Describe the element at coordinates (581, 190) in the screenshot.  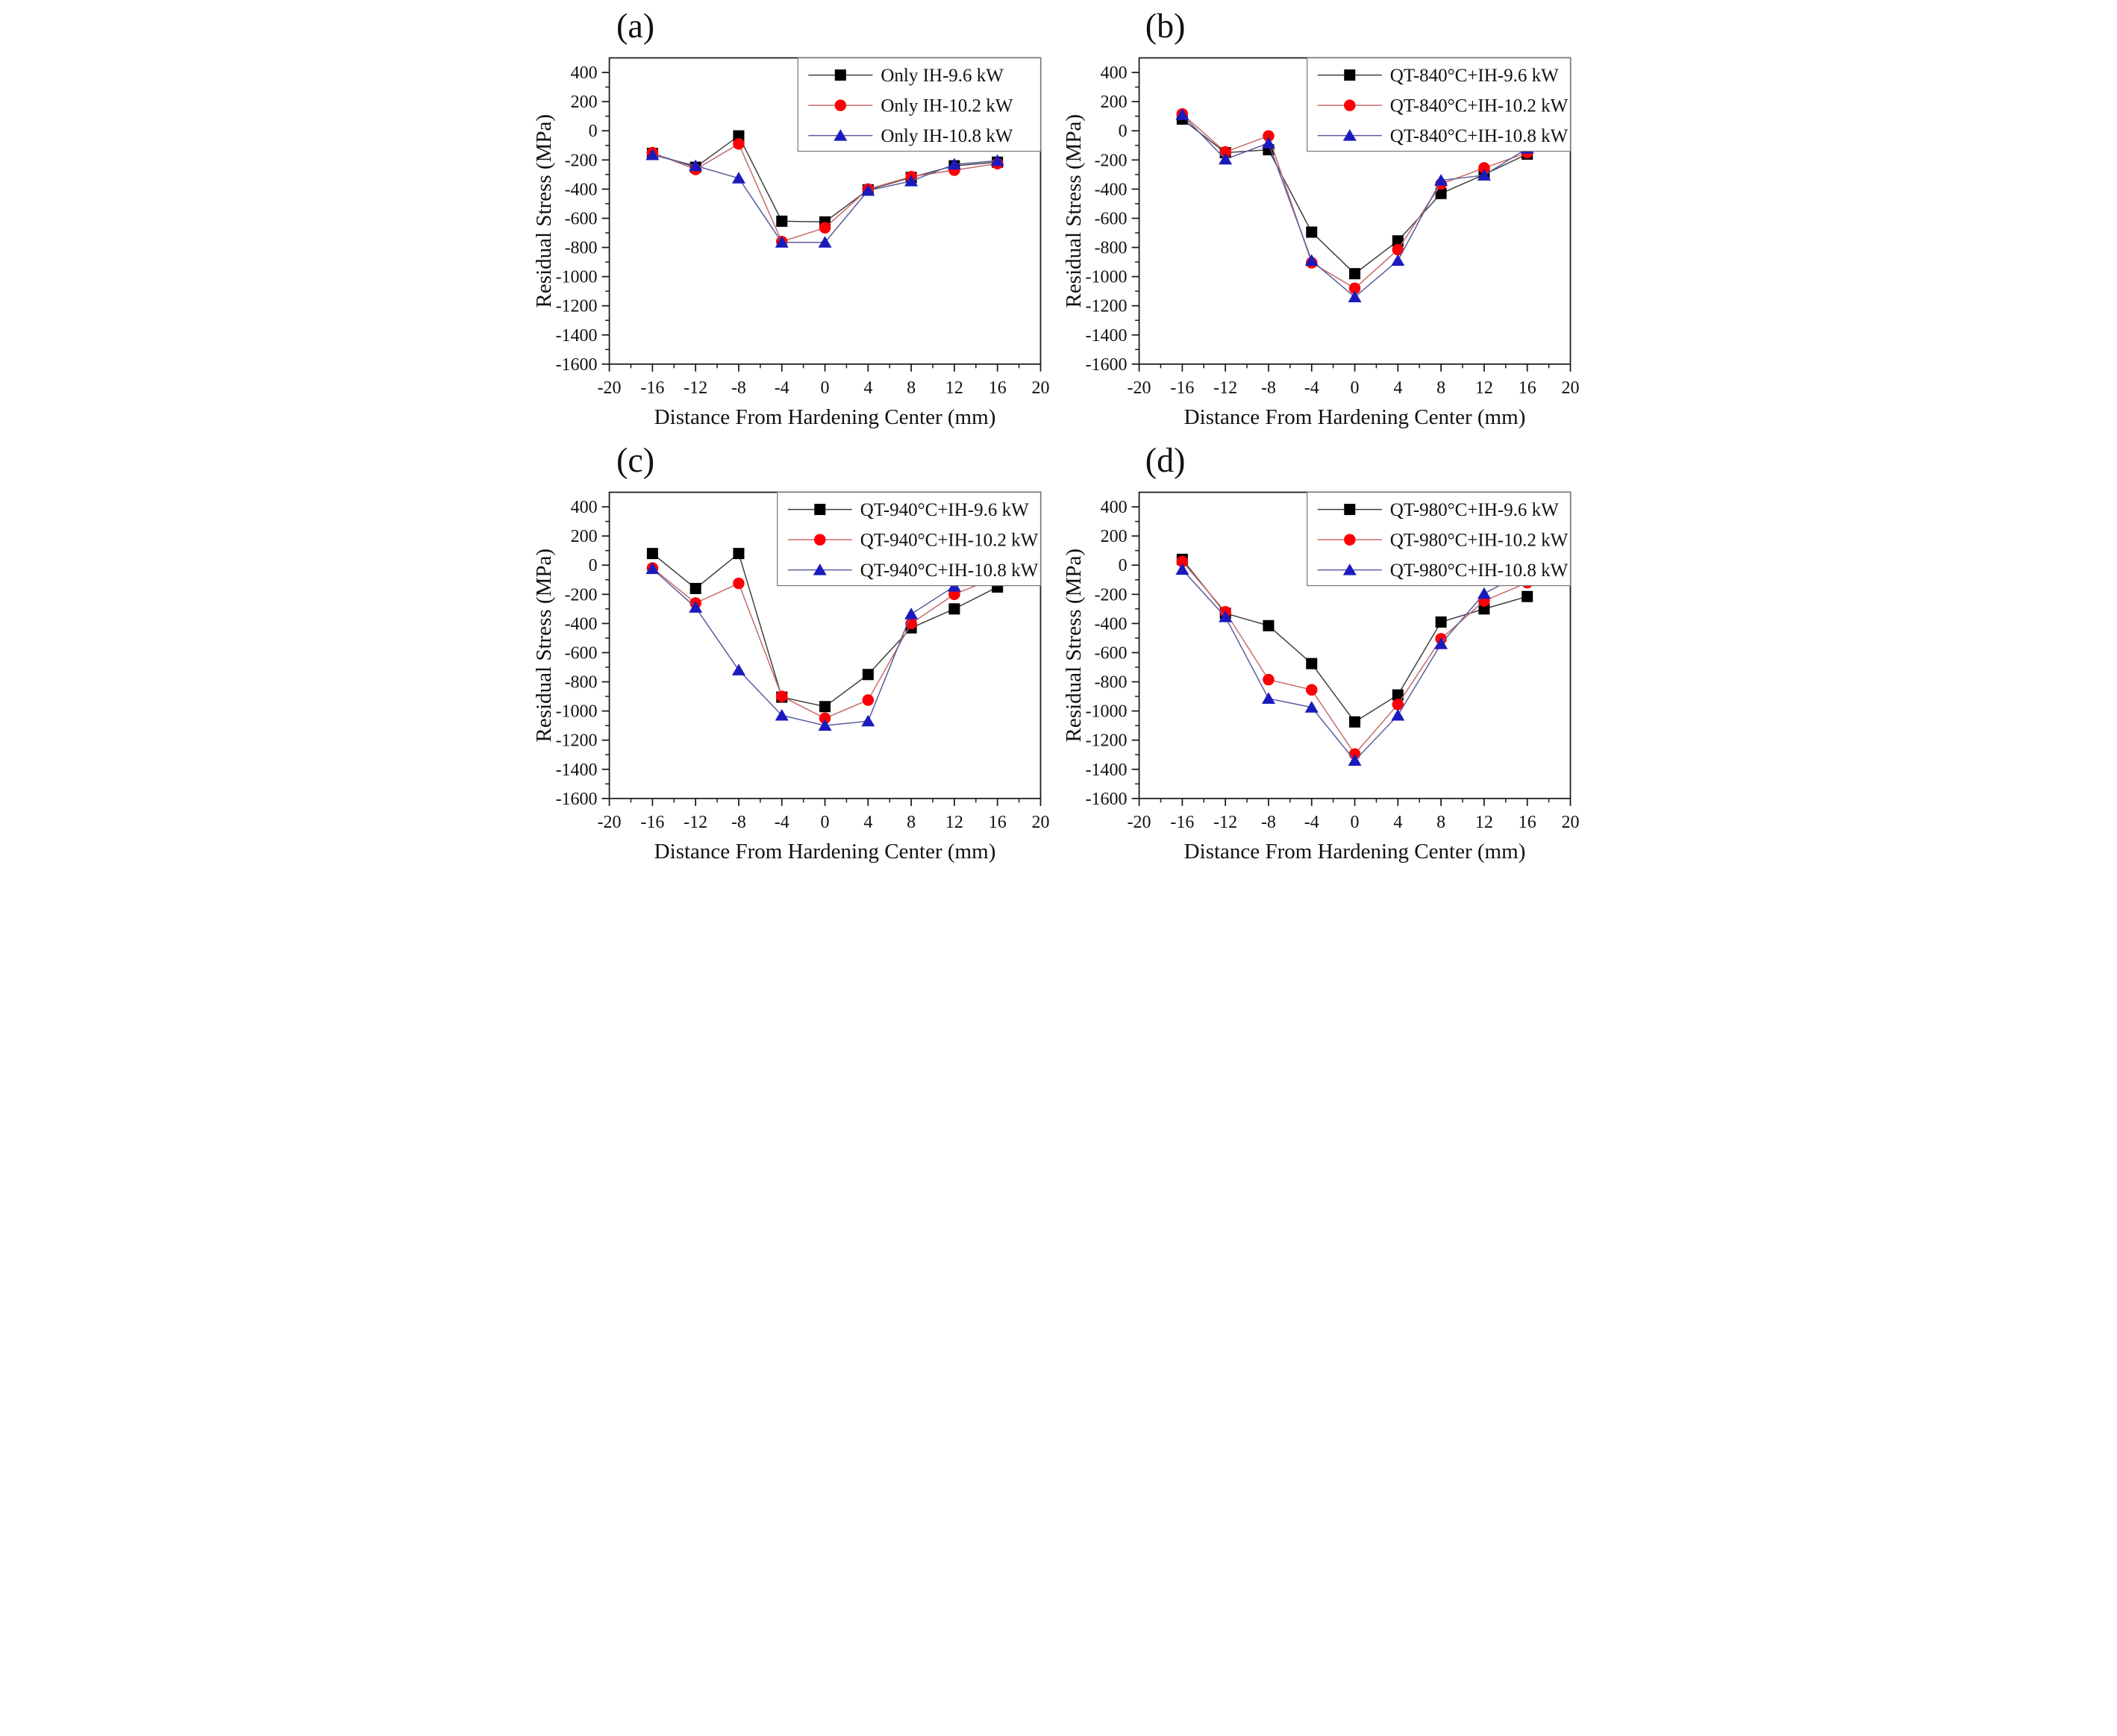
I see `y-tick-label: -400` at that location.